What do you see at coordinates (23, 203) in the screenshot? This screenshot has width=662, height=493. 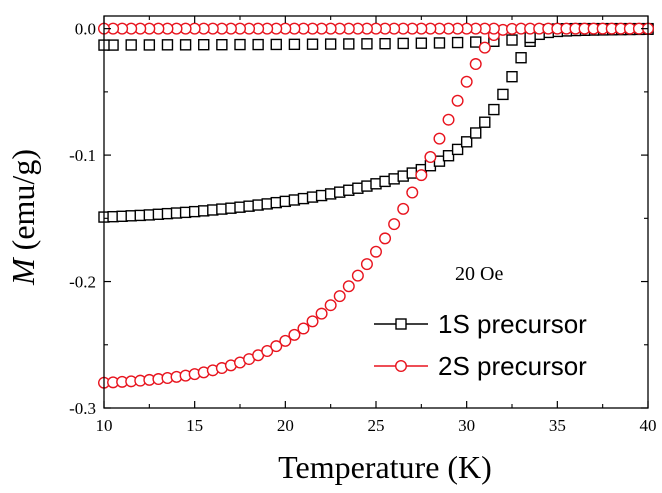 I see `y-axis-unit: (emu/g)` at bounding box center [23, 203].